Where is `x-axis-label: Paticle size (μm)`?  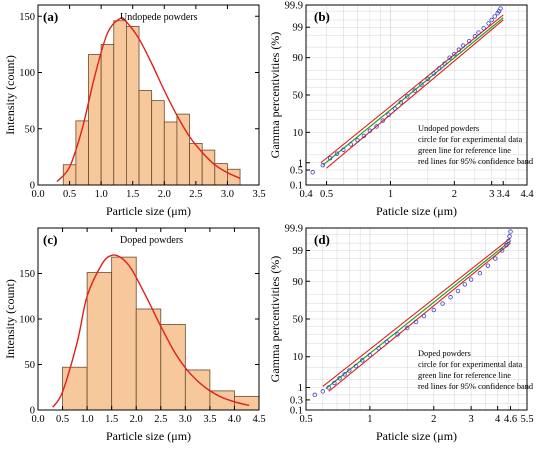
x-axis-label: Paticle size (μm) is located at coordinates (416, 211).